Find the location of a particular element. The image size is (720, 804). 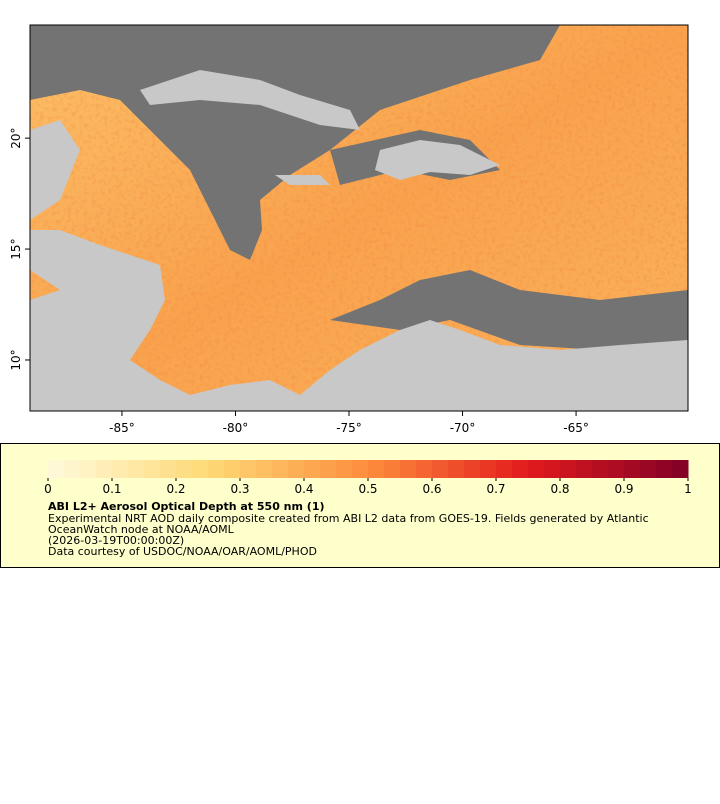

x-tick-label: -65° is located at coordinates (576, 428).